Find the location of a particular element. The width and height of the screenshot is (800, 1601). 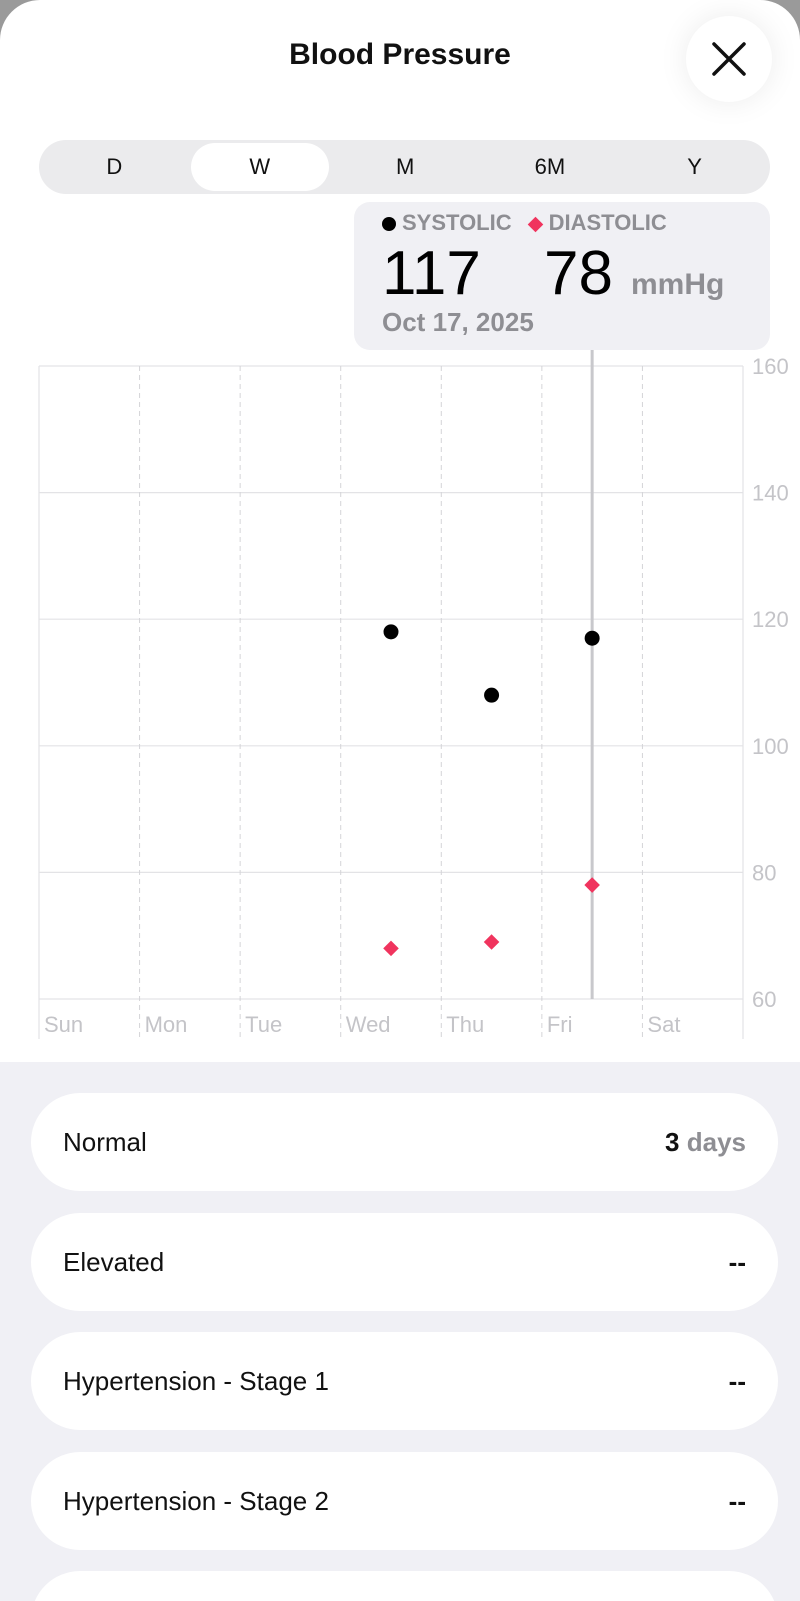

category-hypertension-stage-2: Hypertension - Stage 2 -- is located at coordinates (404, 1501).